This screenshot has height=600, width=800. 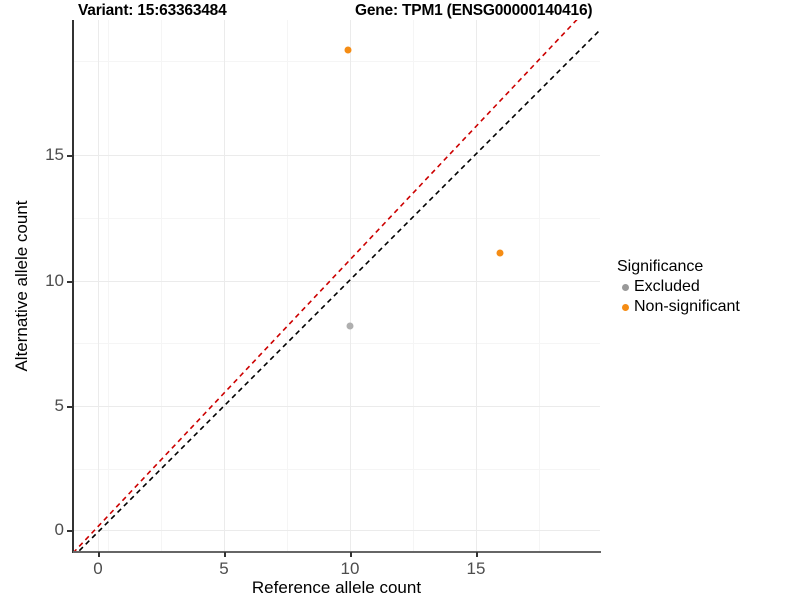 What do you see at coordinates (59, 529) in the screenshot?
I see `y-tick-label: 0` at bounding box center [59, 529].